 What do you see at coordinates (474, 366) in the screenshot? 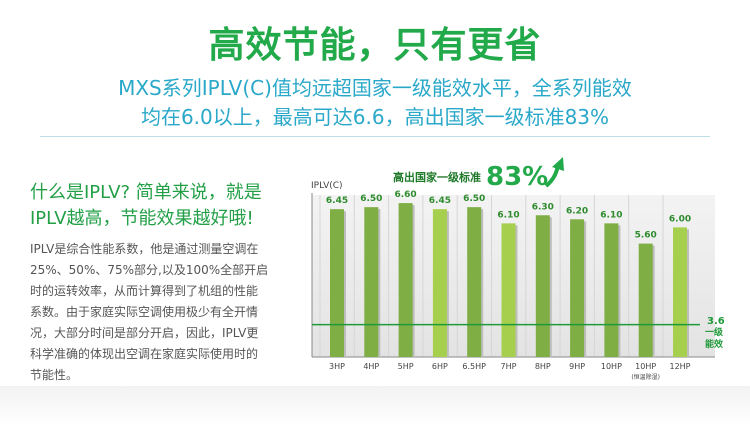
I see `x-tick-label: 6.5HP` at bounding box center [474, 366].